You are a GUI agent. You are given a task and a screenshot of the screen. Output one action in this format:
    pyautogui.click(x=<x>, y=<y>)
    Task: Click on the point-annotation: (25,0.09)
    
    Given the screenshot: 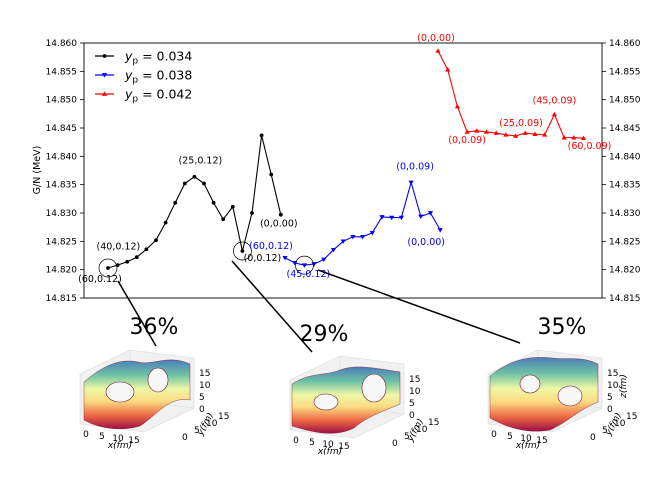 What is the action you would take?
    pyautogui.click(x=521, y=123)
    